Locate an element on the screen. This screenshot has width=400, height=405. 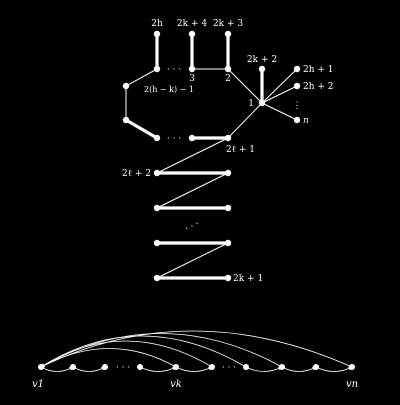
arc-from-vn is located at coordinates (196, 349).